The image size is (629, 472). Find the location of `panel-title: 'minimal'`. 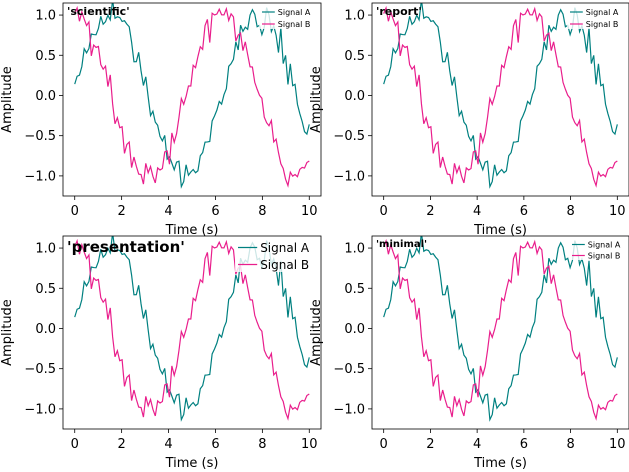

panel-title: 'minimal' is located at coordinates (401, 244).